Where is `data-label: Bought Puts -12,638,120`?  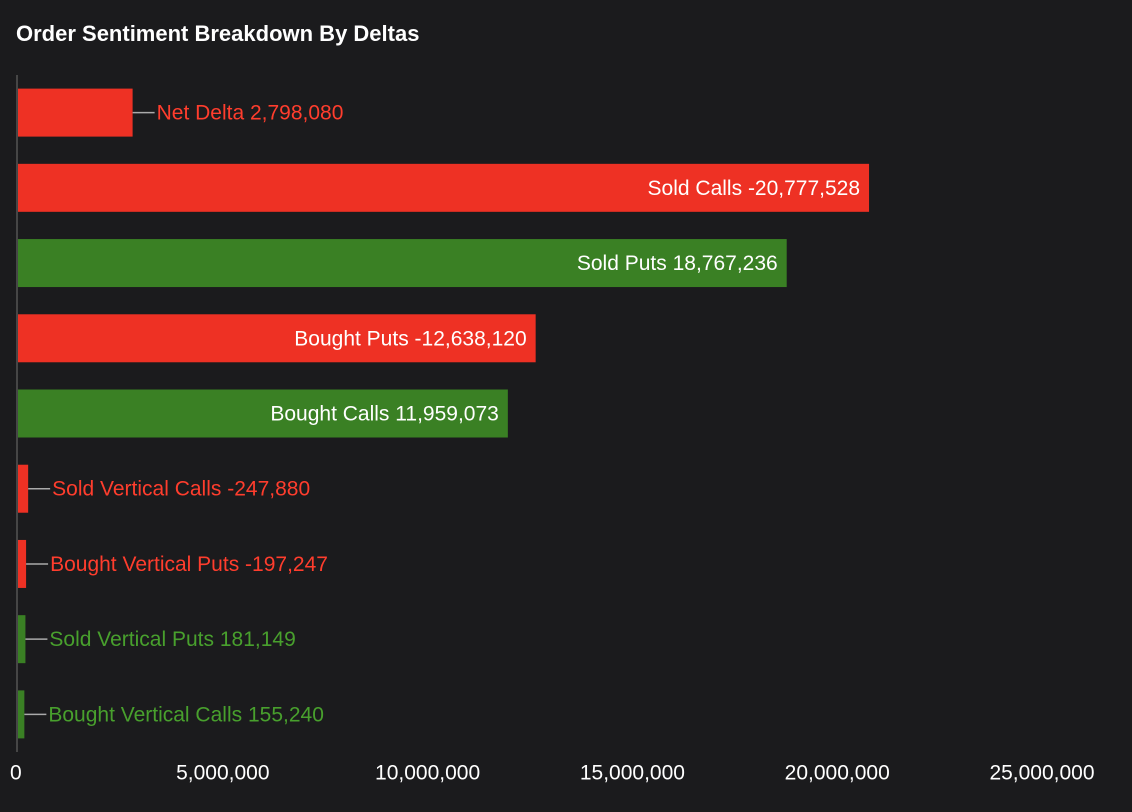 data-label: Bought Puts -12,638,120 is located at coordinates (410, 338).